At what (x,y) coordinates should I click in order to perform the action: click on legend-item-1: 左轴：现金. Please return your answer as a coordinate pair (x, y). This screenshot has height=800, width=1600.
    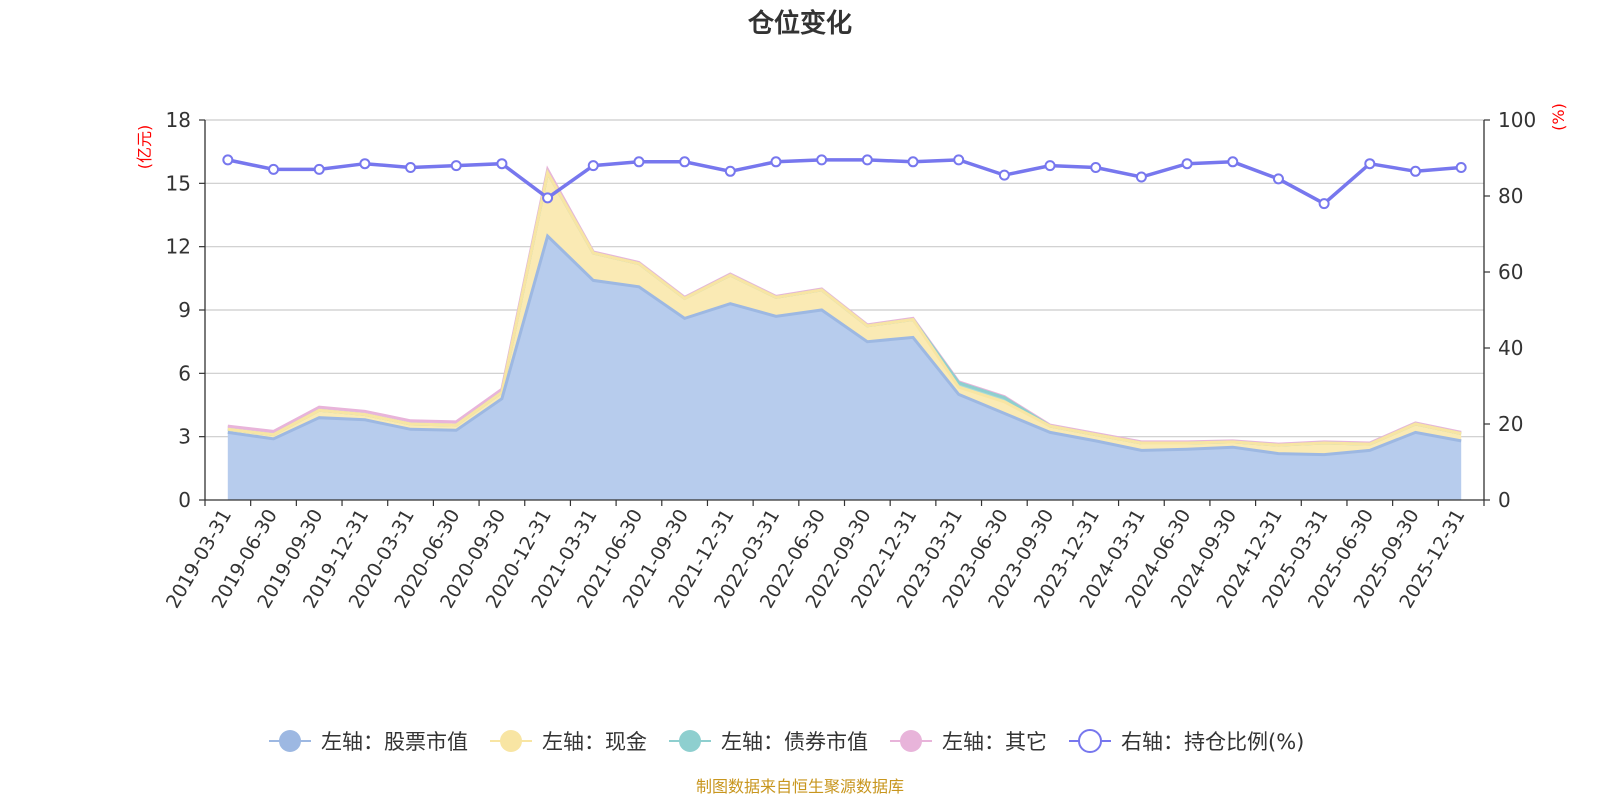
    Looking at the image, I should click on (568, 742).